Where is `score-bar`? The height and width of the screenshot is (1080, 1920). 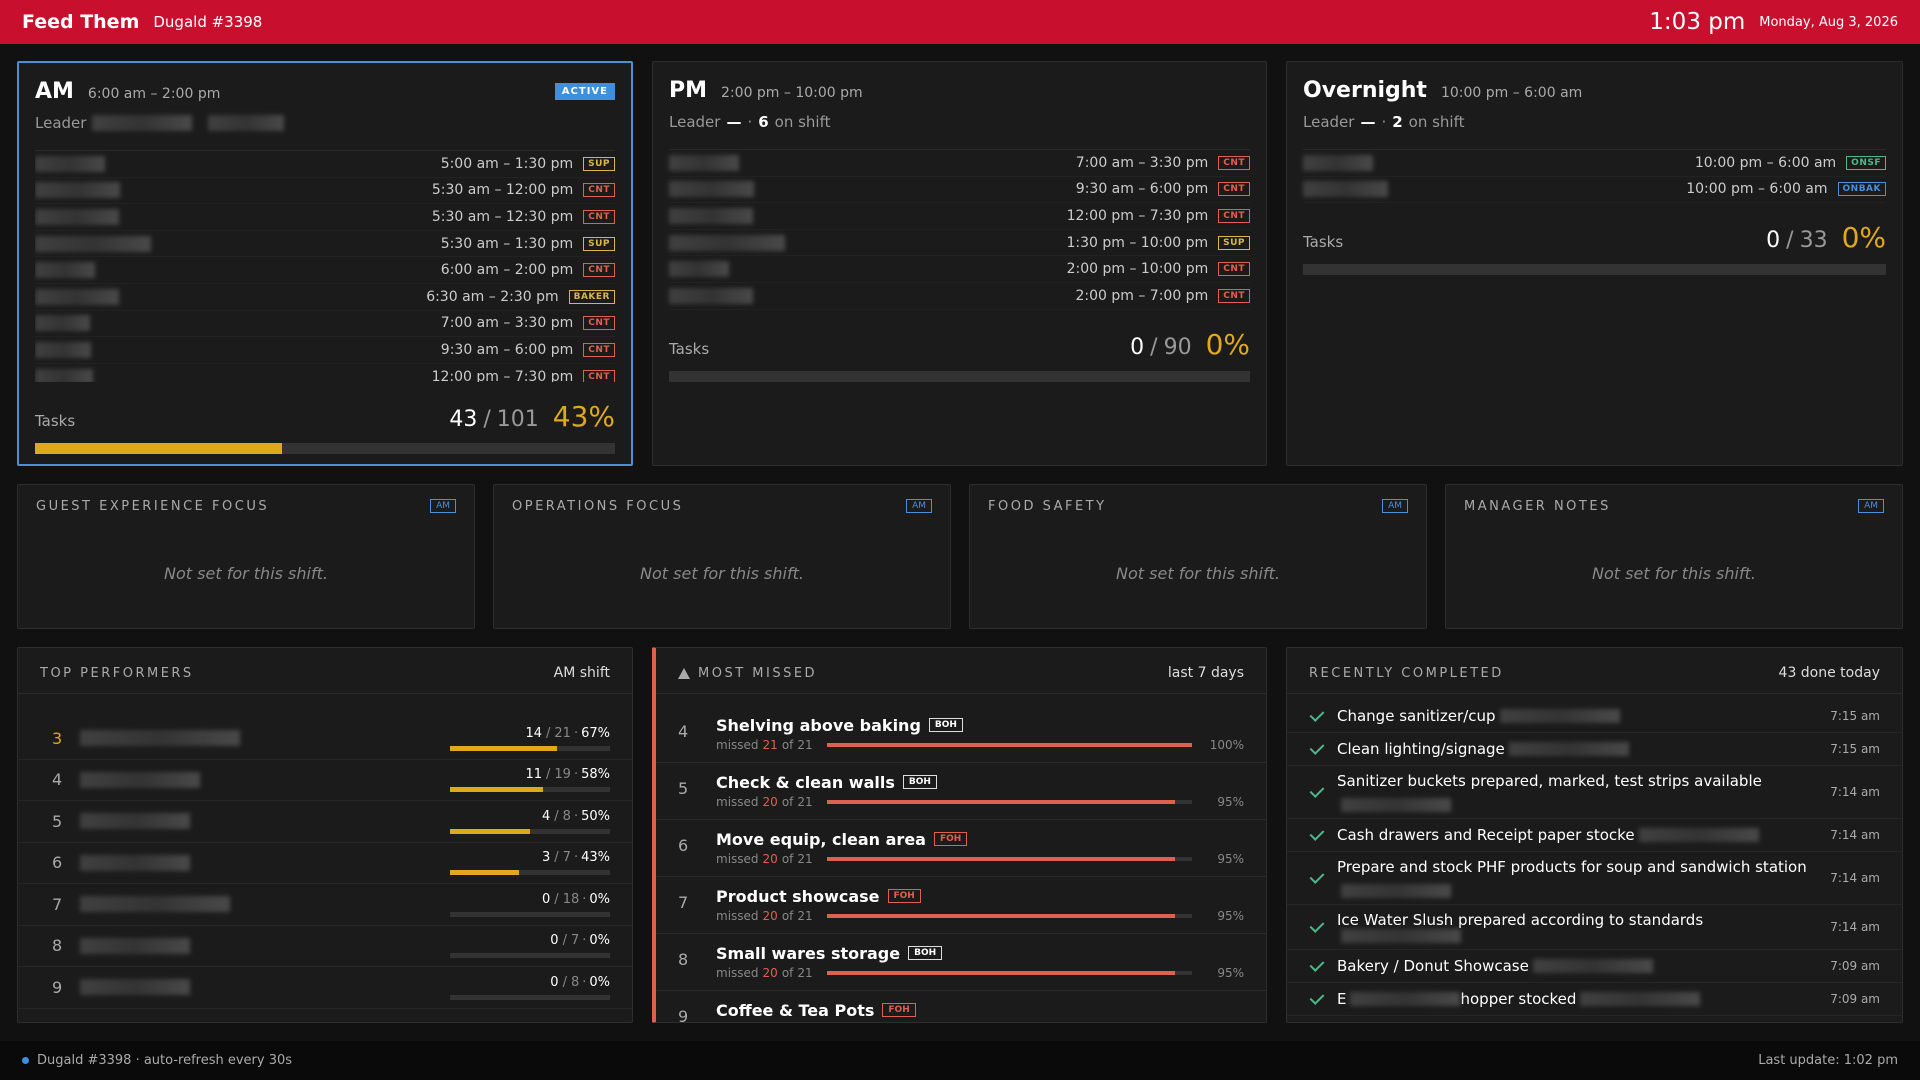 score-bar is located at coordinates (484, 873).